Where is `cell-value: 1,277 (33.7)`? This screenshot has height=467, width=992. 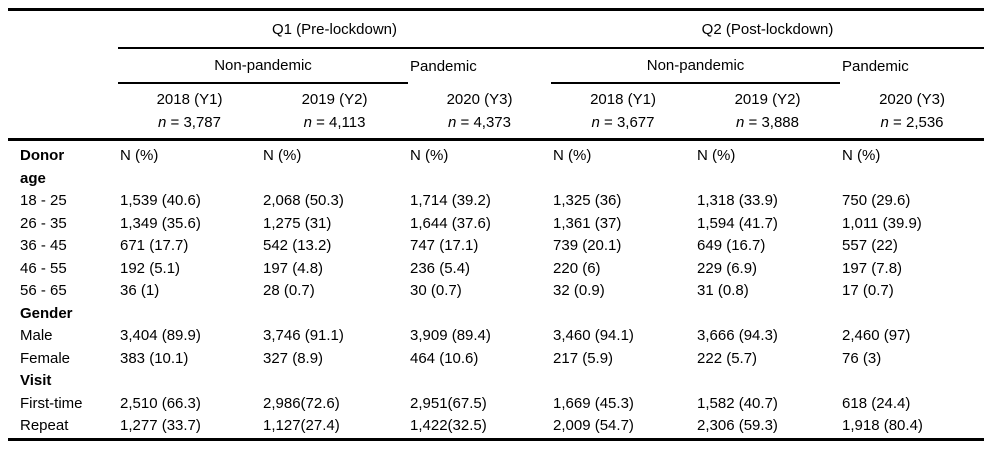 cell-value: 1,277 (33.7) is located at coordinates (160, 425).